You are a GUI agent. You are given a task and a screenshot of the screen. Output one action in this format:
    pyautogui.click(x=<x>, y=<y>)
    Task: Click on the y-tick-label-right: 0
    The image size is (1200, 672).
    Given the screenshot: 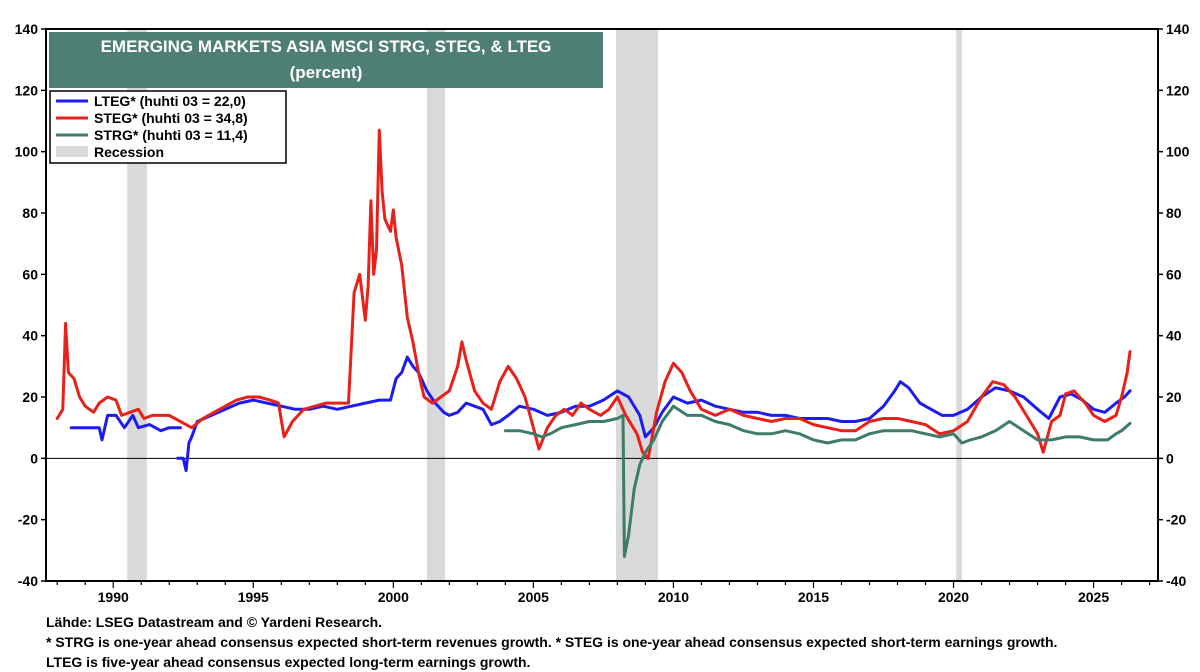 What is the action you would take?
    pyautogui.click(x=1170, y=458)
    